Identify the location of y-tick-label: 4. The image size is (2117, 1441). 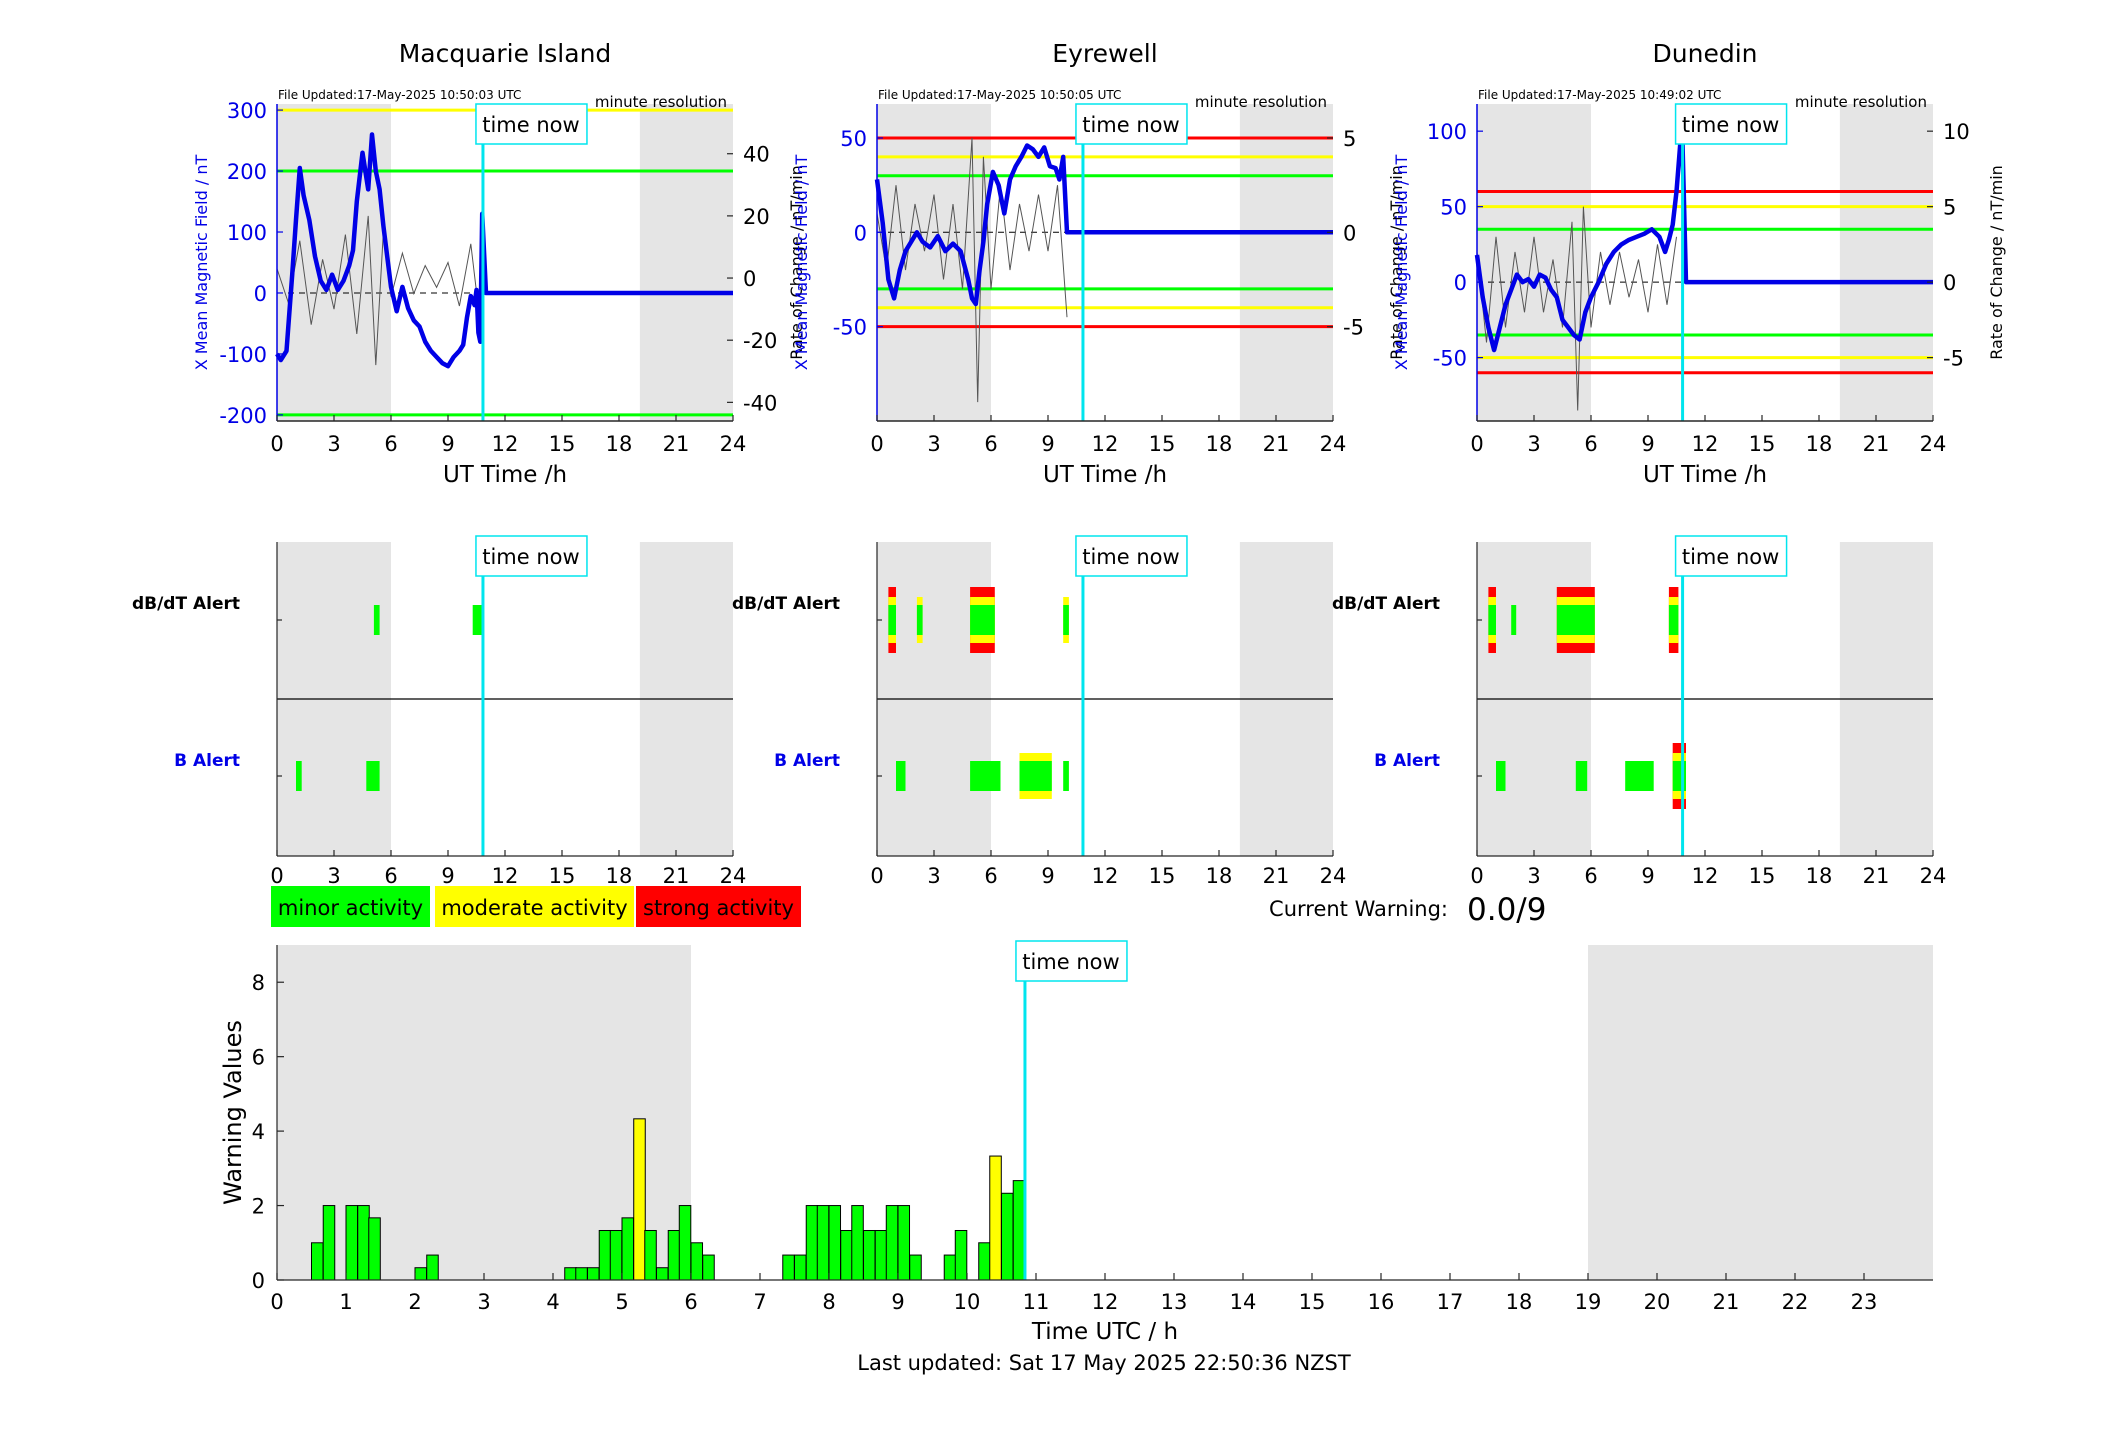
(258, 1132).